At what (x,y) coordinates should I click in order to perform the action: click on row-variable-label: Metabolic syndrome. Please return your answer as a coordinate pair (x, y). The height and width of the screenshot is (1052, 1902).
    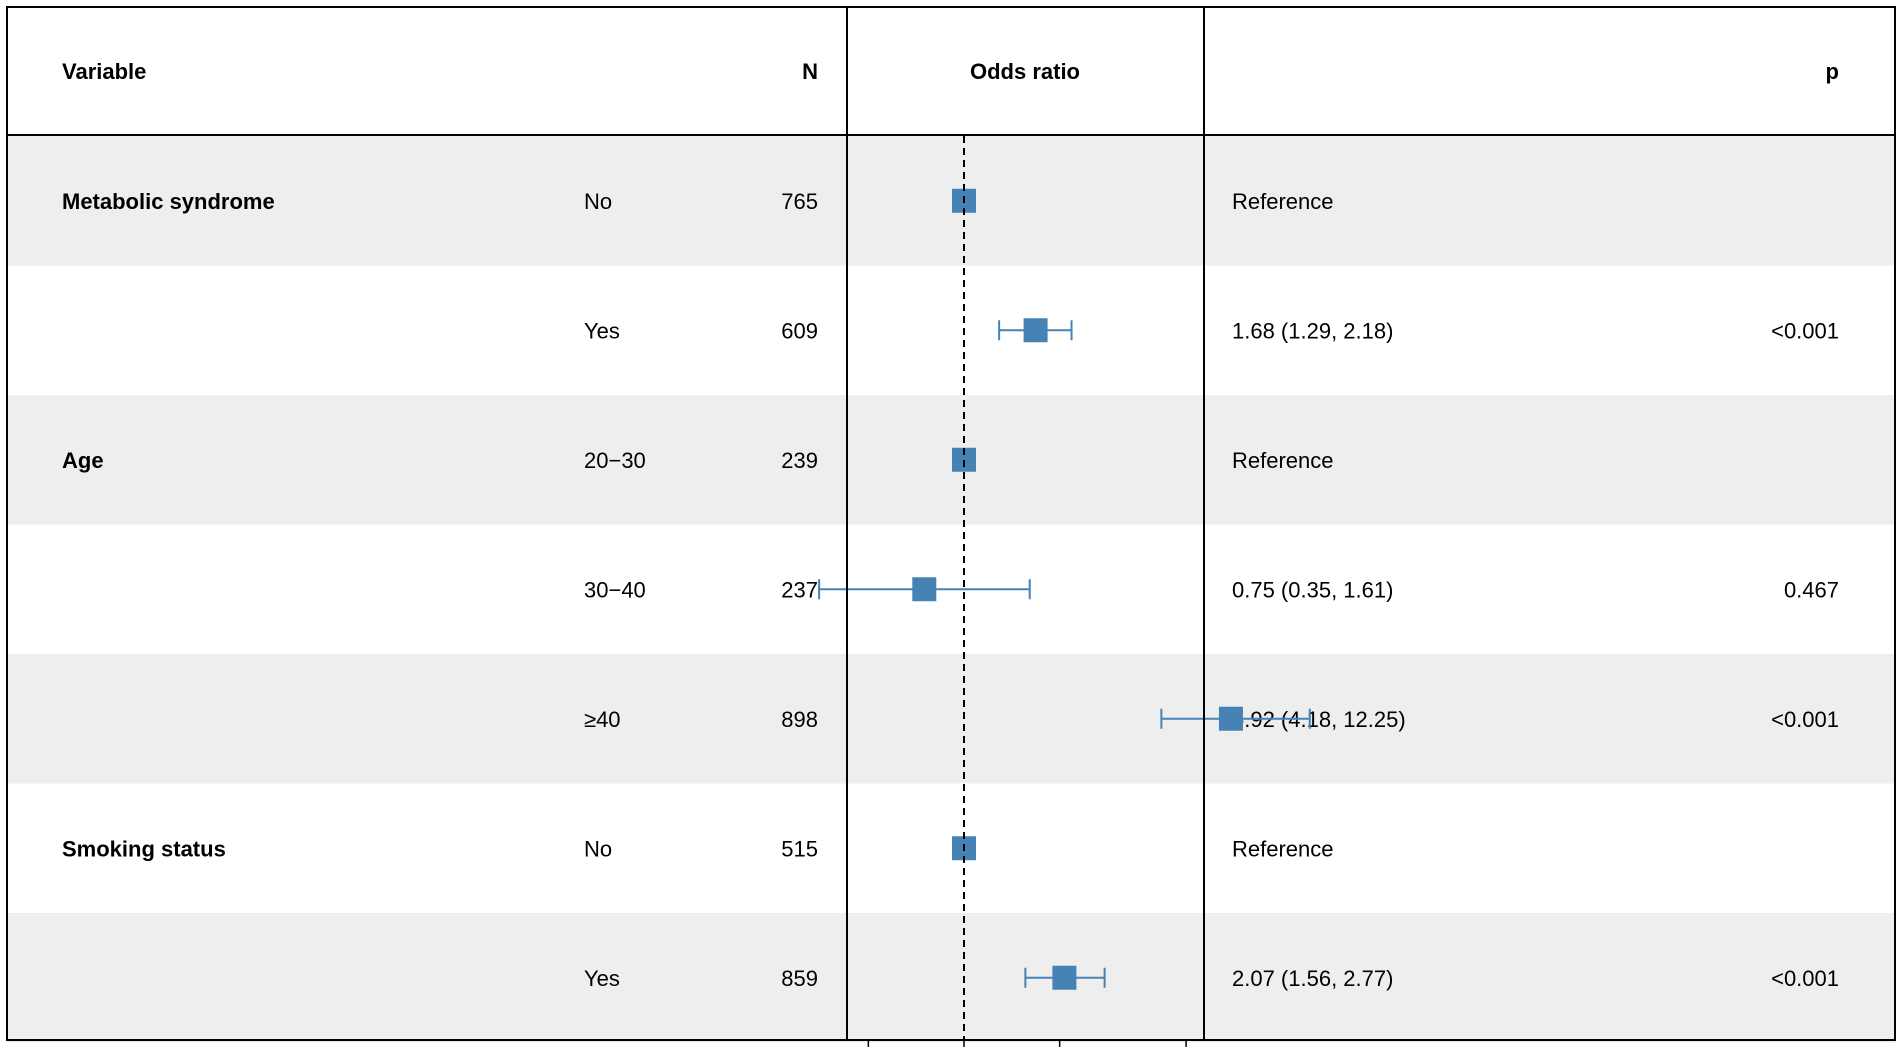
    Looking at the image, I should click on (168, 201).